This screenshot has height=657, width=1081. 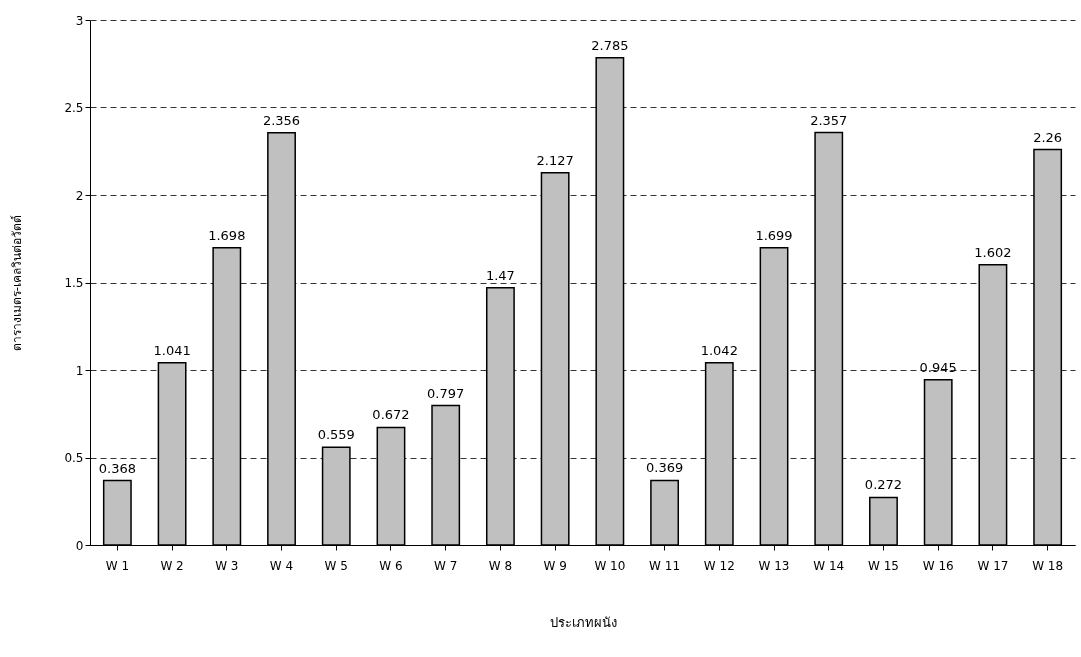 I want to click on data-label: 2.356, so click(x=281, y=120).